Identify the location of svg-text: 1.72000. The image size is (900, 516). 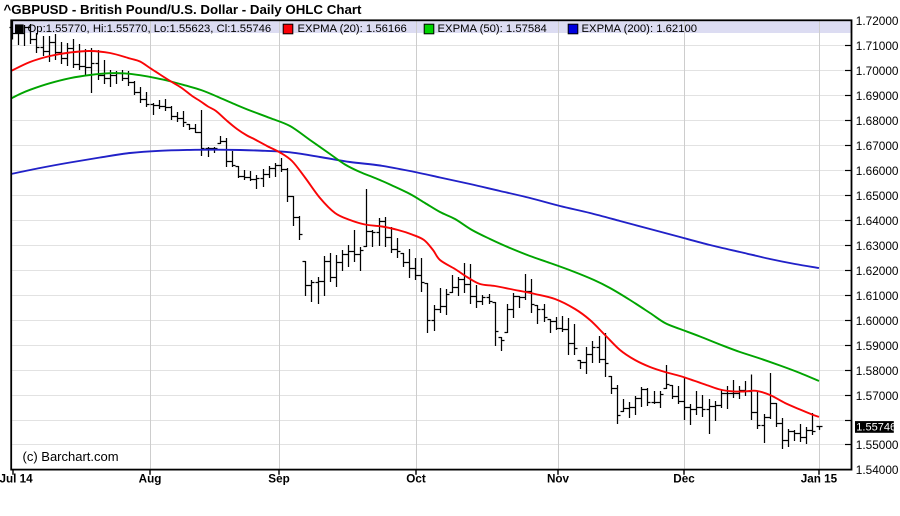
(877, 21).